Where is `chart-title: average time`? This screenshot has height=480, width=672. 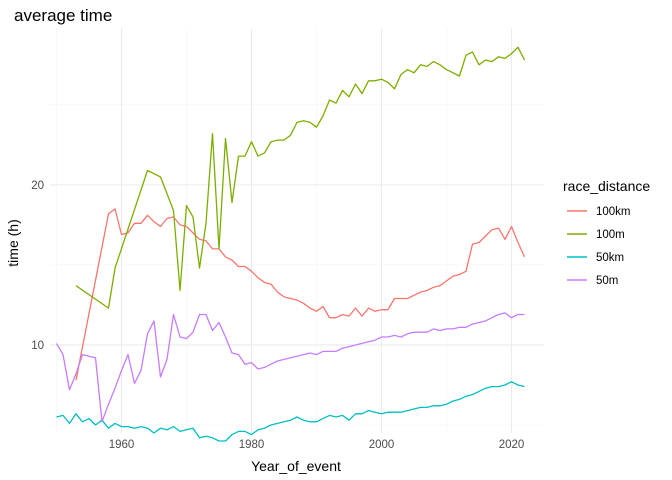
chart-title: average time is located at coordinates (63, 15).